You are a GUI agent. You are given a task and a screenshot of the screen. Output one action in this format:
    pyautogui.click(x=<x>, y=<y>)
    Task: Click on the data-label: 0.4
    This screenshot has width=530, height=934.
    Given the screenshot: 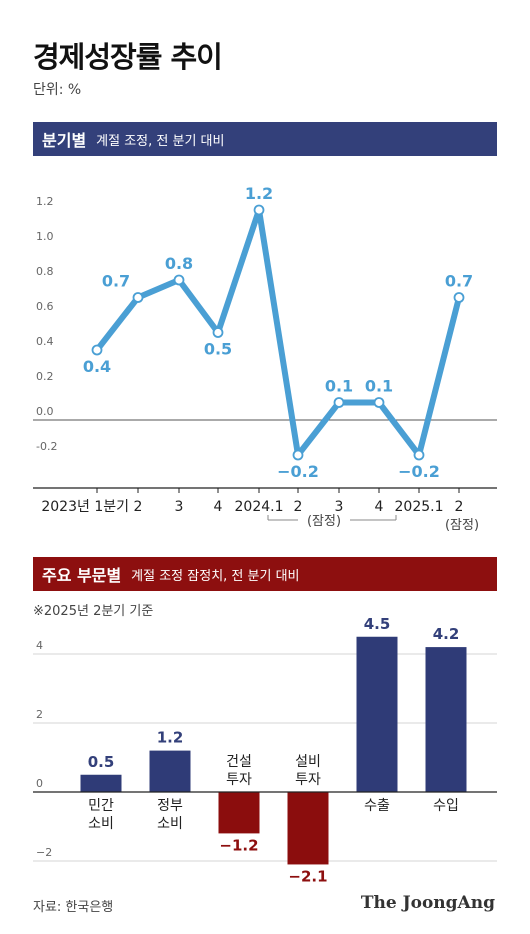 What is the action you would take?
    pyautogui.click(x=97, y=366)
    